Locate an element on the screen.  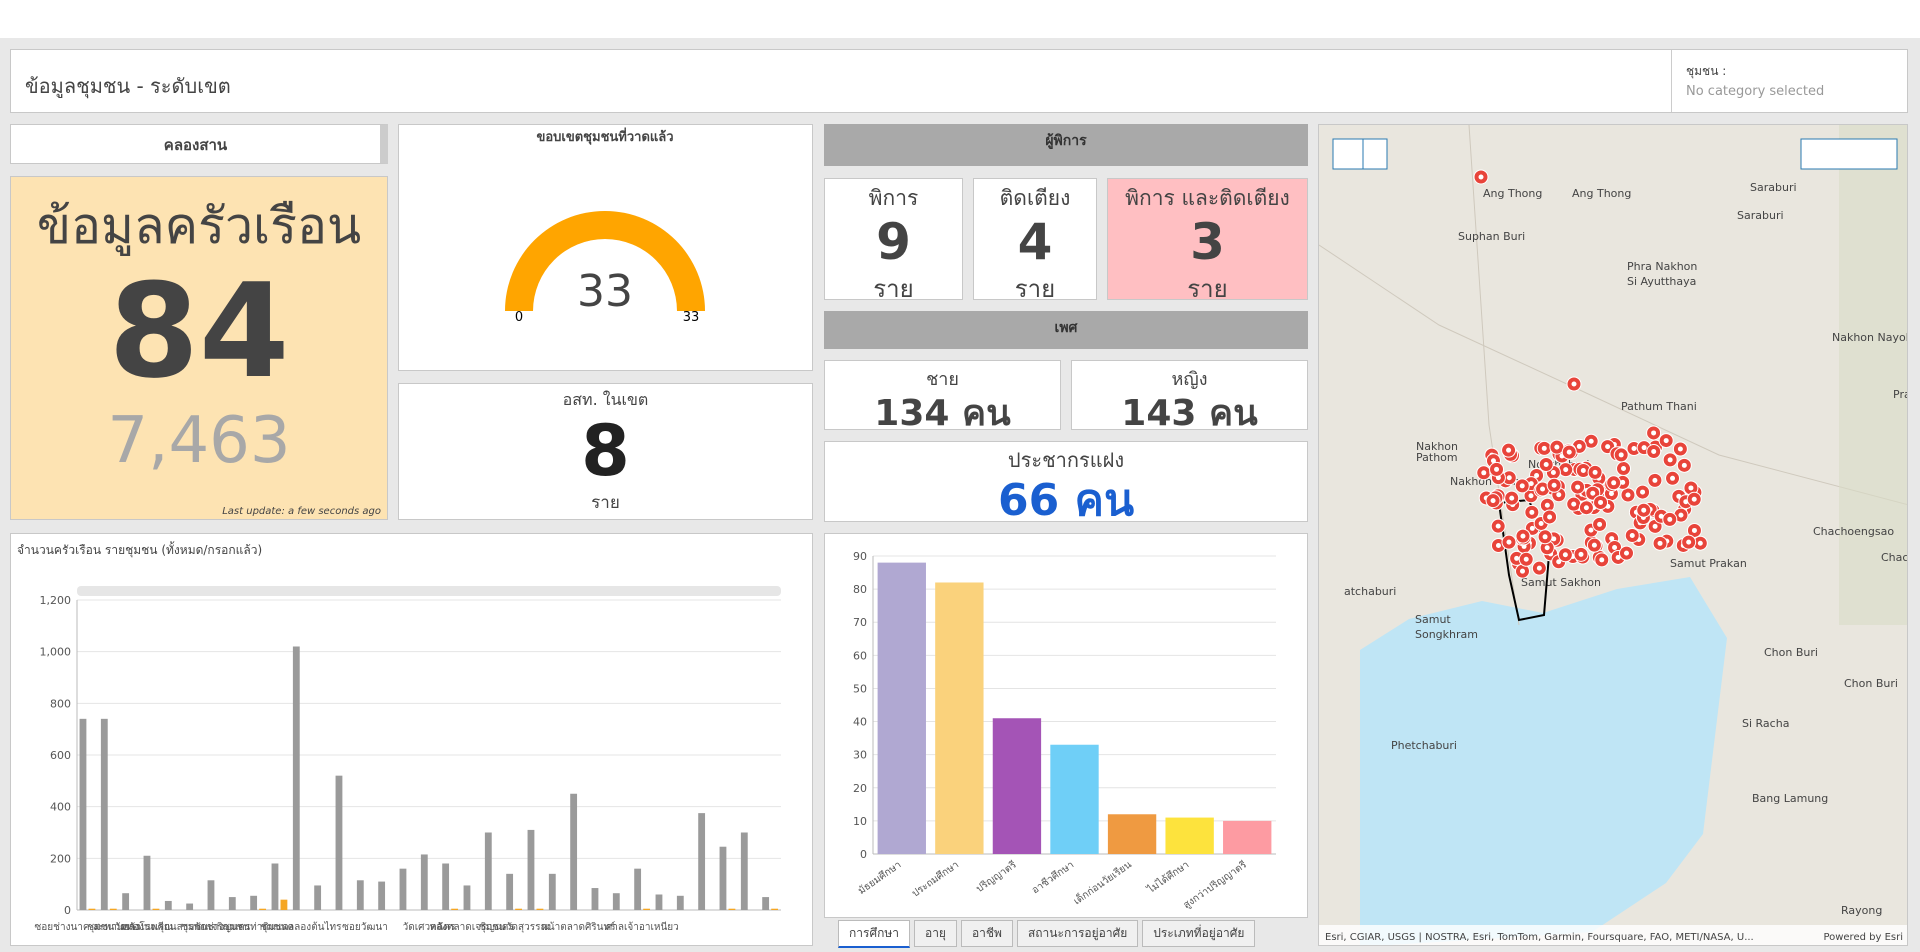
x-tick-label: ชุมชนวัดสุวรรณ is located at coordinates (514, 927).